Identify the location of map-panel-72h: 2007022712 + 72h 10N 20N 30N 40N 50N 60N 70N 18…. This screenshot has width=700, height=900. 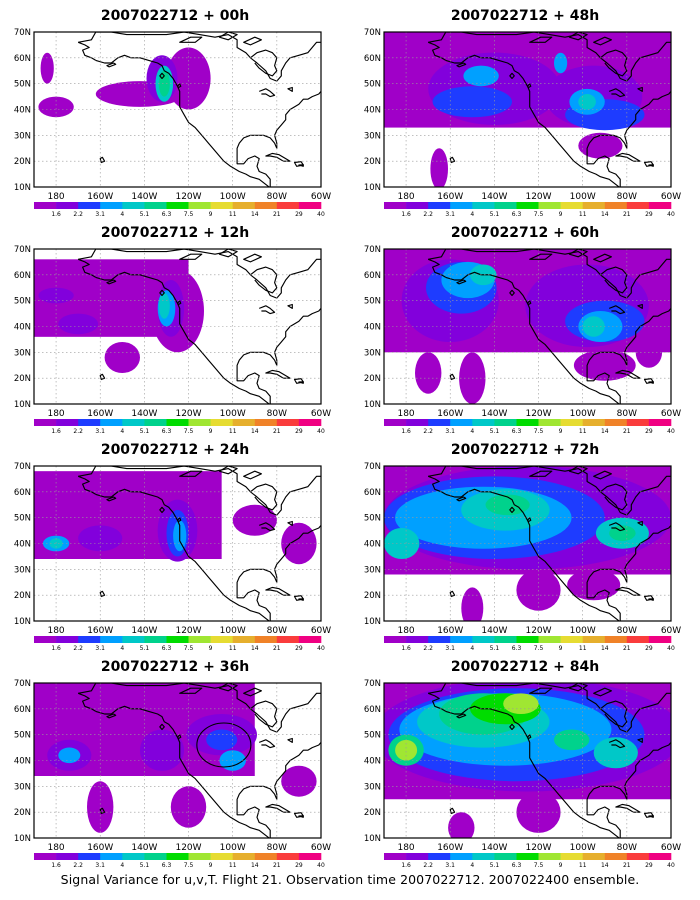
(525, 543).